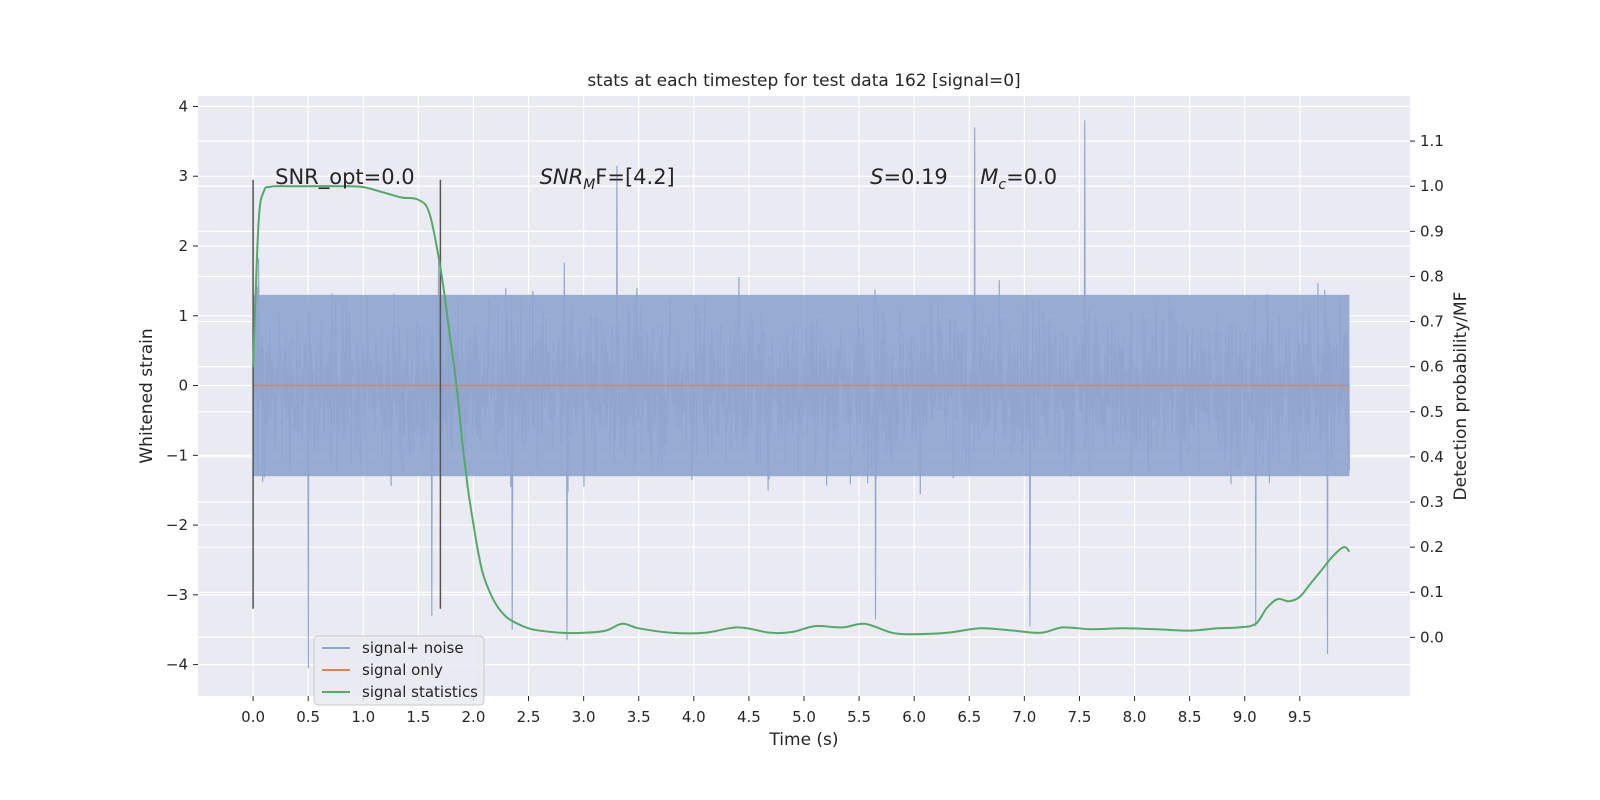 The image size is (1600, 800). Describe the element at coordinates (474, 717) in the screenshot. I see `x-tick-label: 2.0` at that location.